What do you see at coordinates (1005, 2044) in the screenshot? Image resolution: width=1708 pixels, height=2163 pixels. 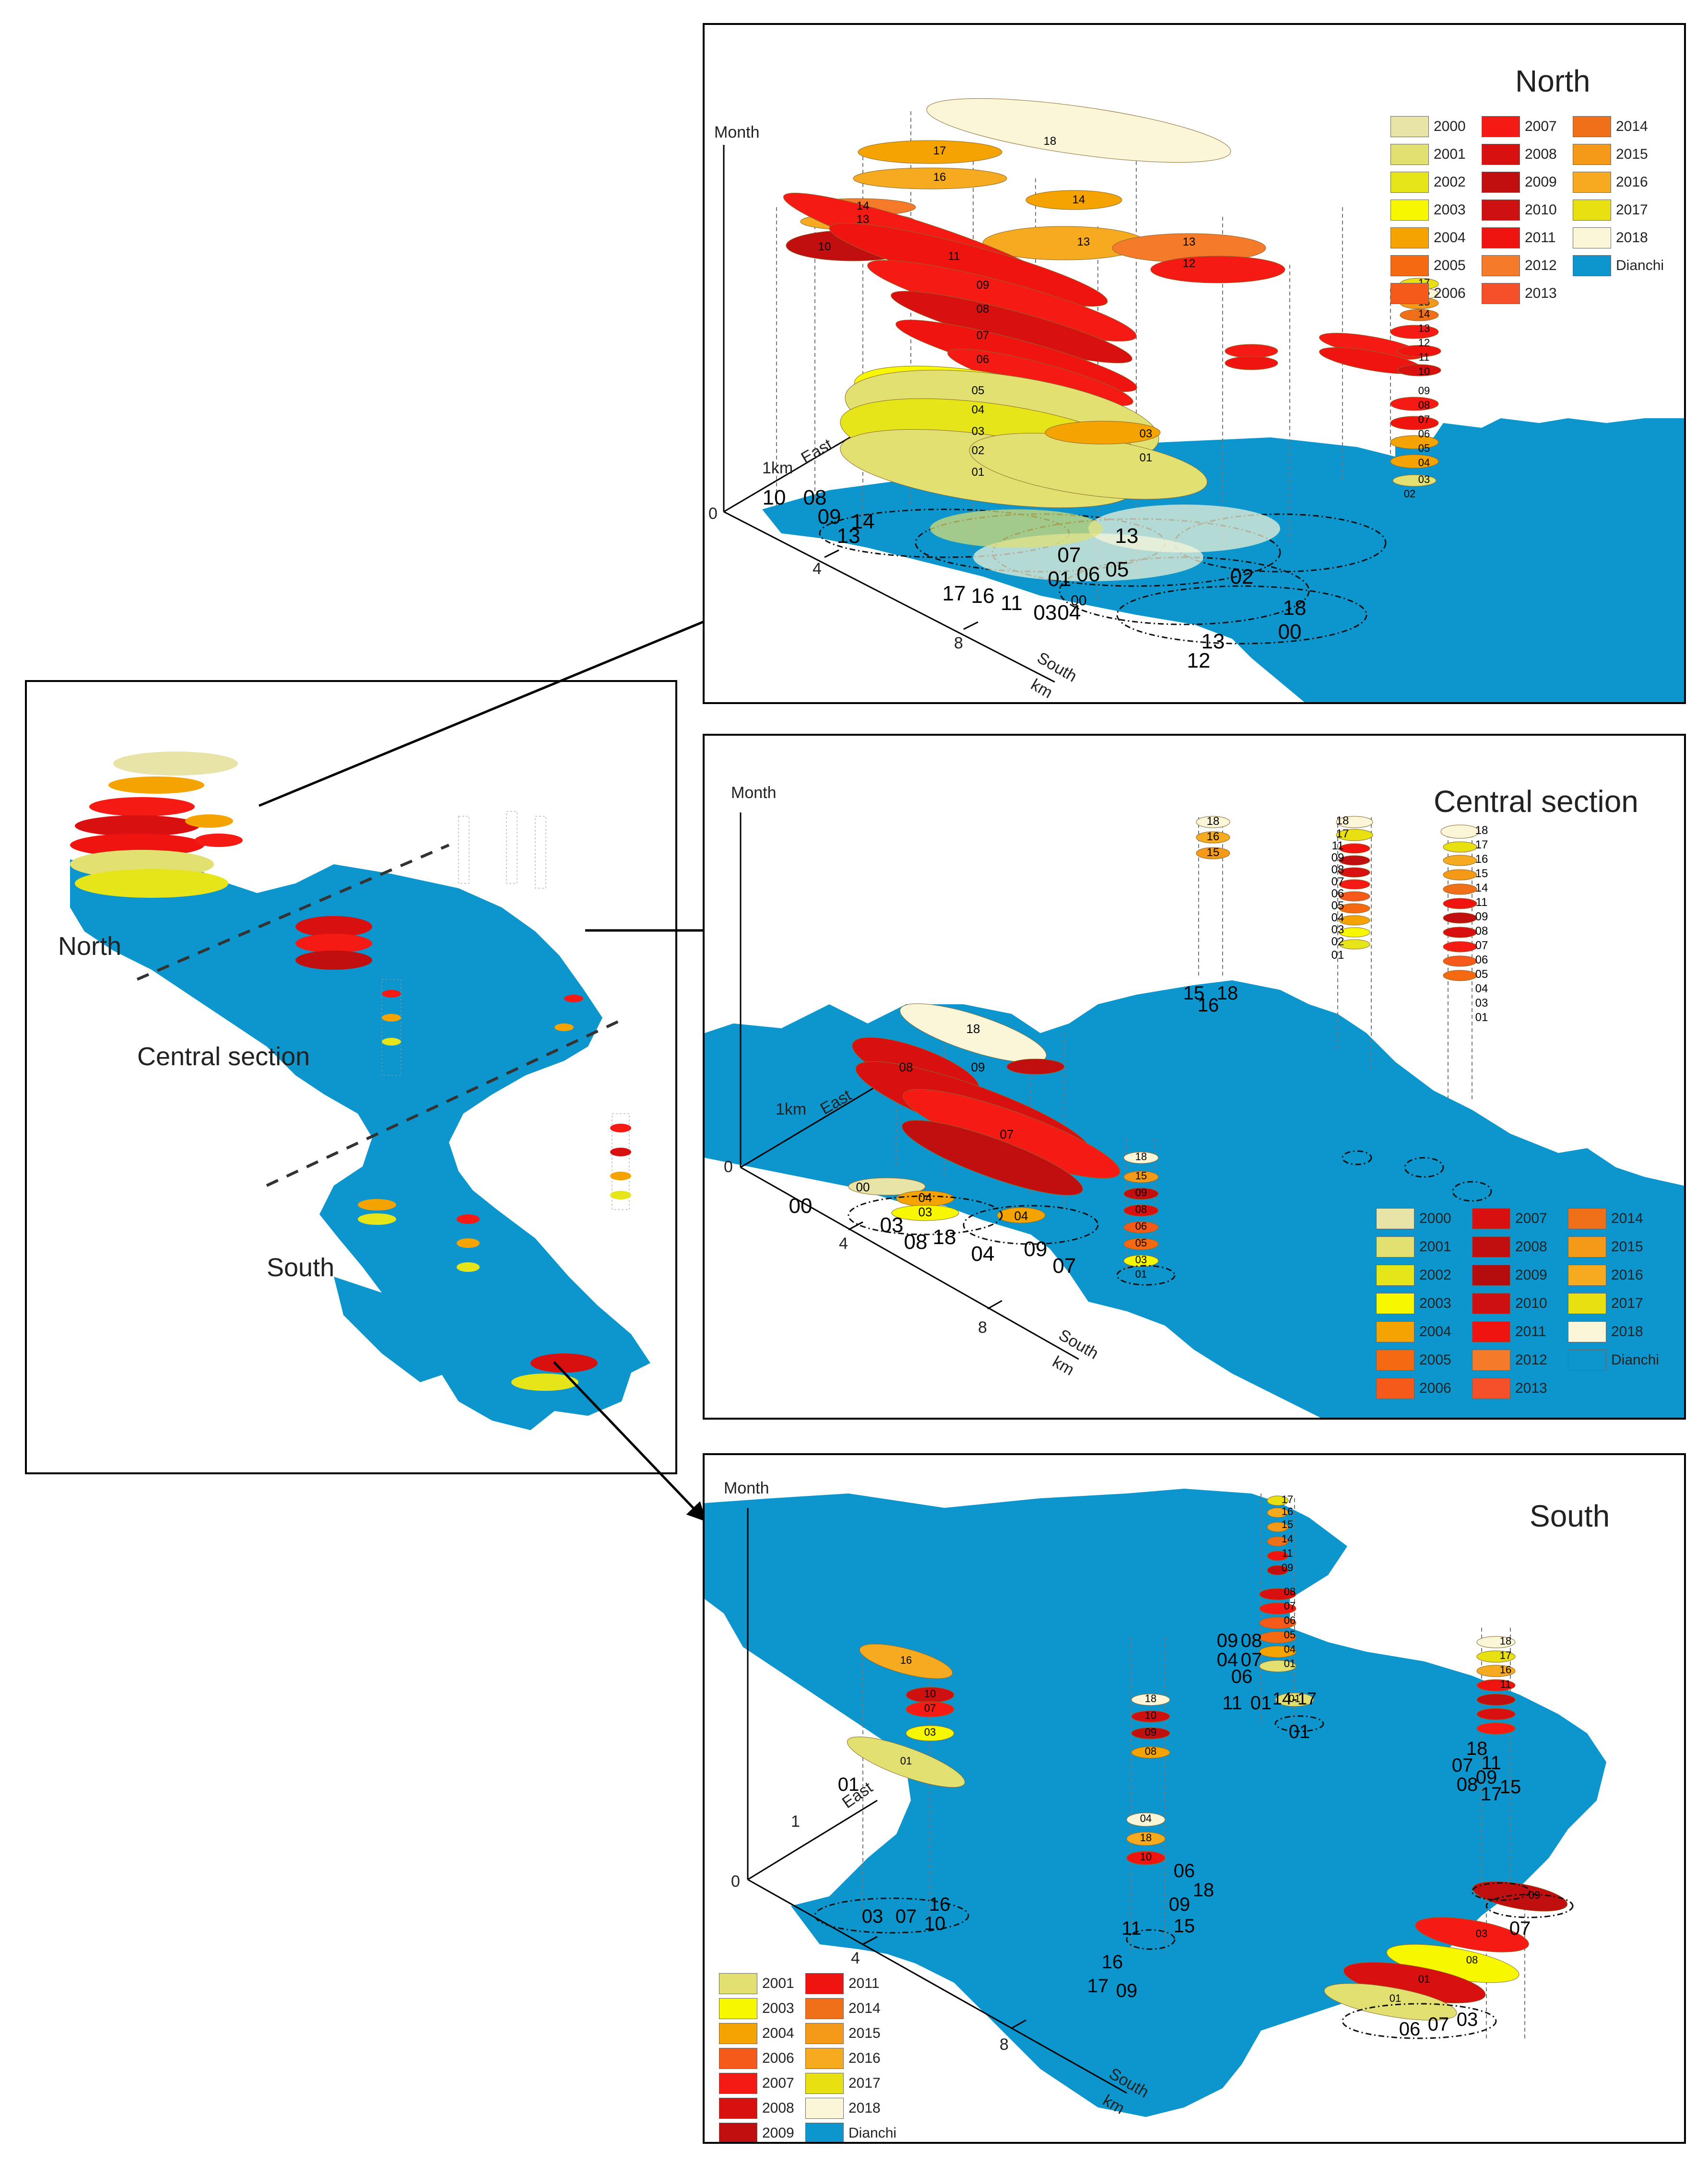 I see `south-tick8: 8` at bounding box center [1005, 2044].